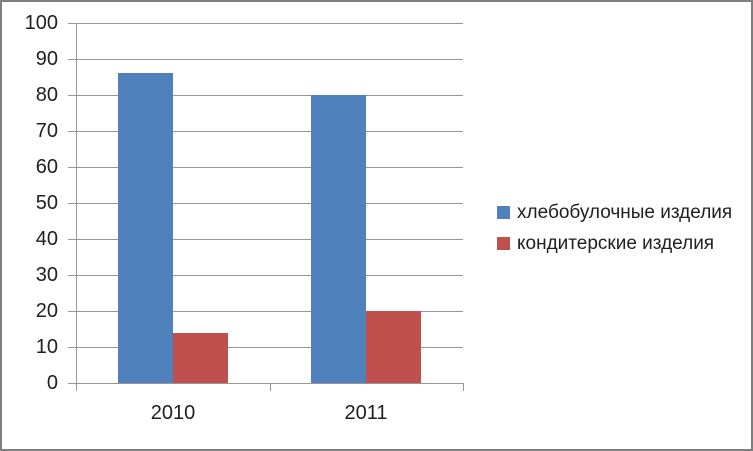 This screenshot has height=451, width=753. Describe the element at coordinates (625, 212) in the screenshot. I see `legend-label: хлебобулочные изделия` at that location.